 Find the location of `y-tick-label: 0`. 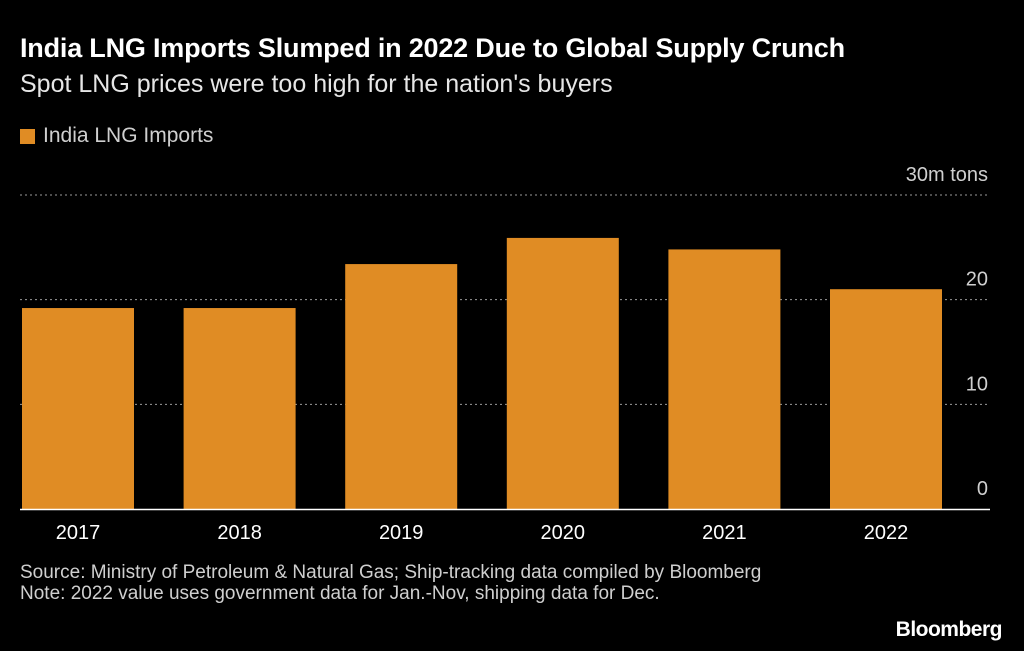

y-tick-label: 0 is located at coordinates (982, 489).